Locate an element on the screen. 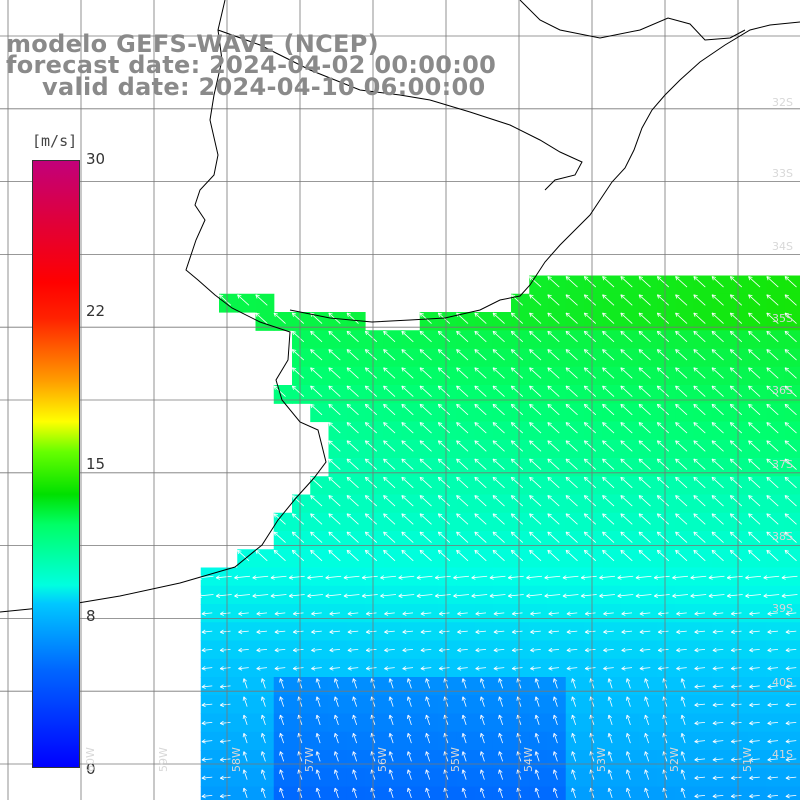 The height and width of the screenshot is (800, 800). lat-label: 37S is located at coordinates (782, 464).